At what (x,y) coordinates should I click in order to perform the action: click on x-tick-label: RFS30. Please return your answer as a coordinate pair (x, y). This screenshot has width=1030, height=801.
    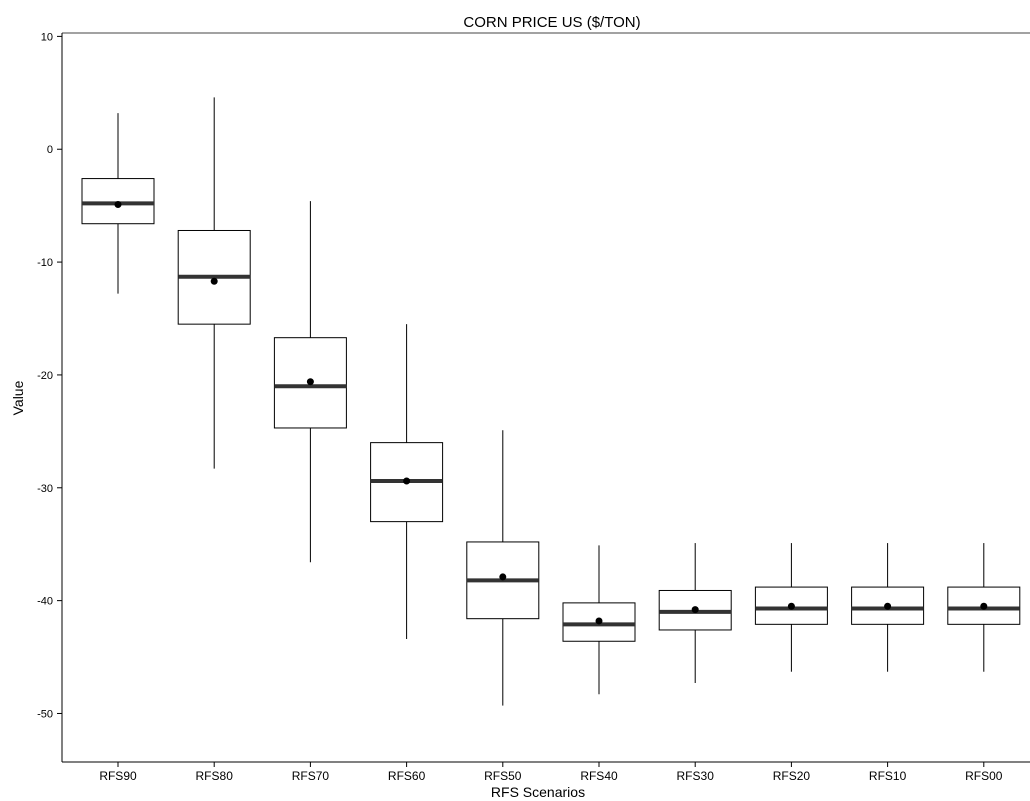
    Looking at the image, I should click on (696, 776).